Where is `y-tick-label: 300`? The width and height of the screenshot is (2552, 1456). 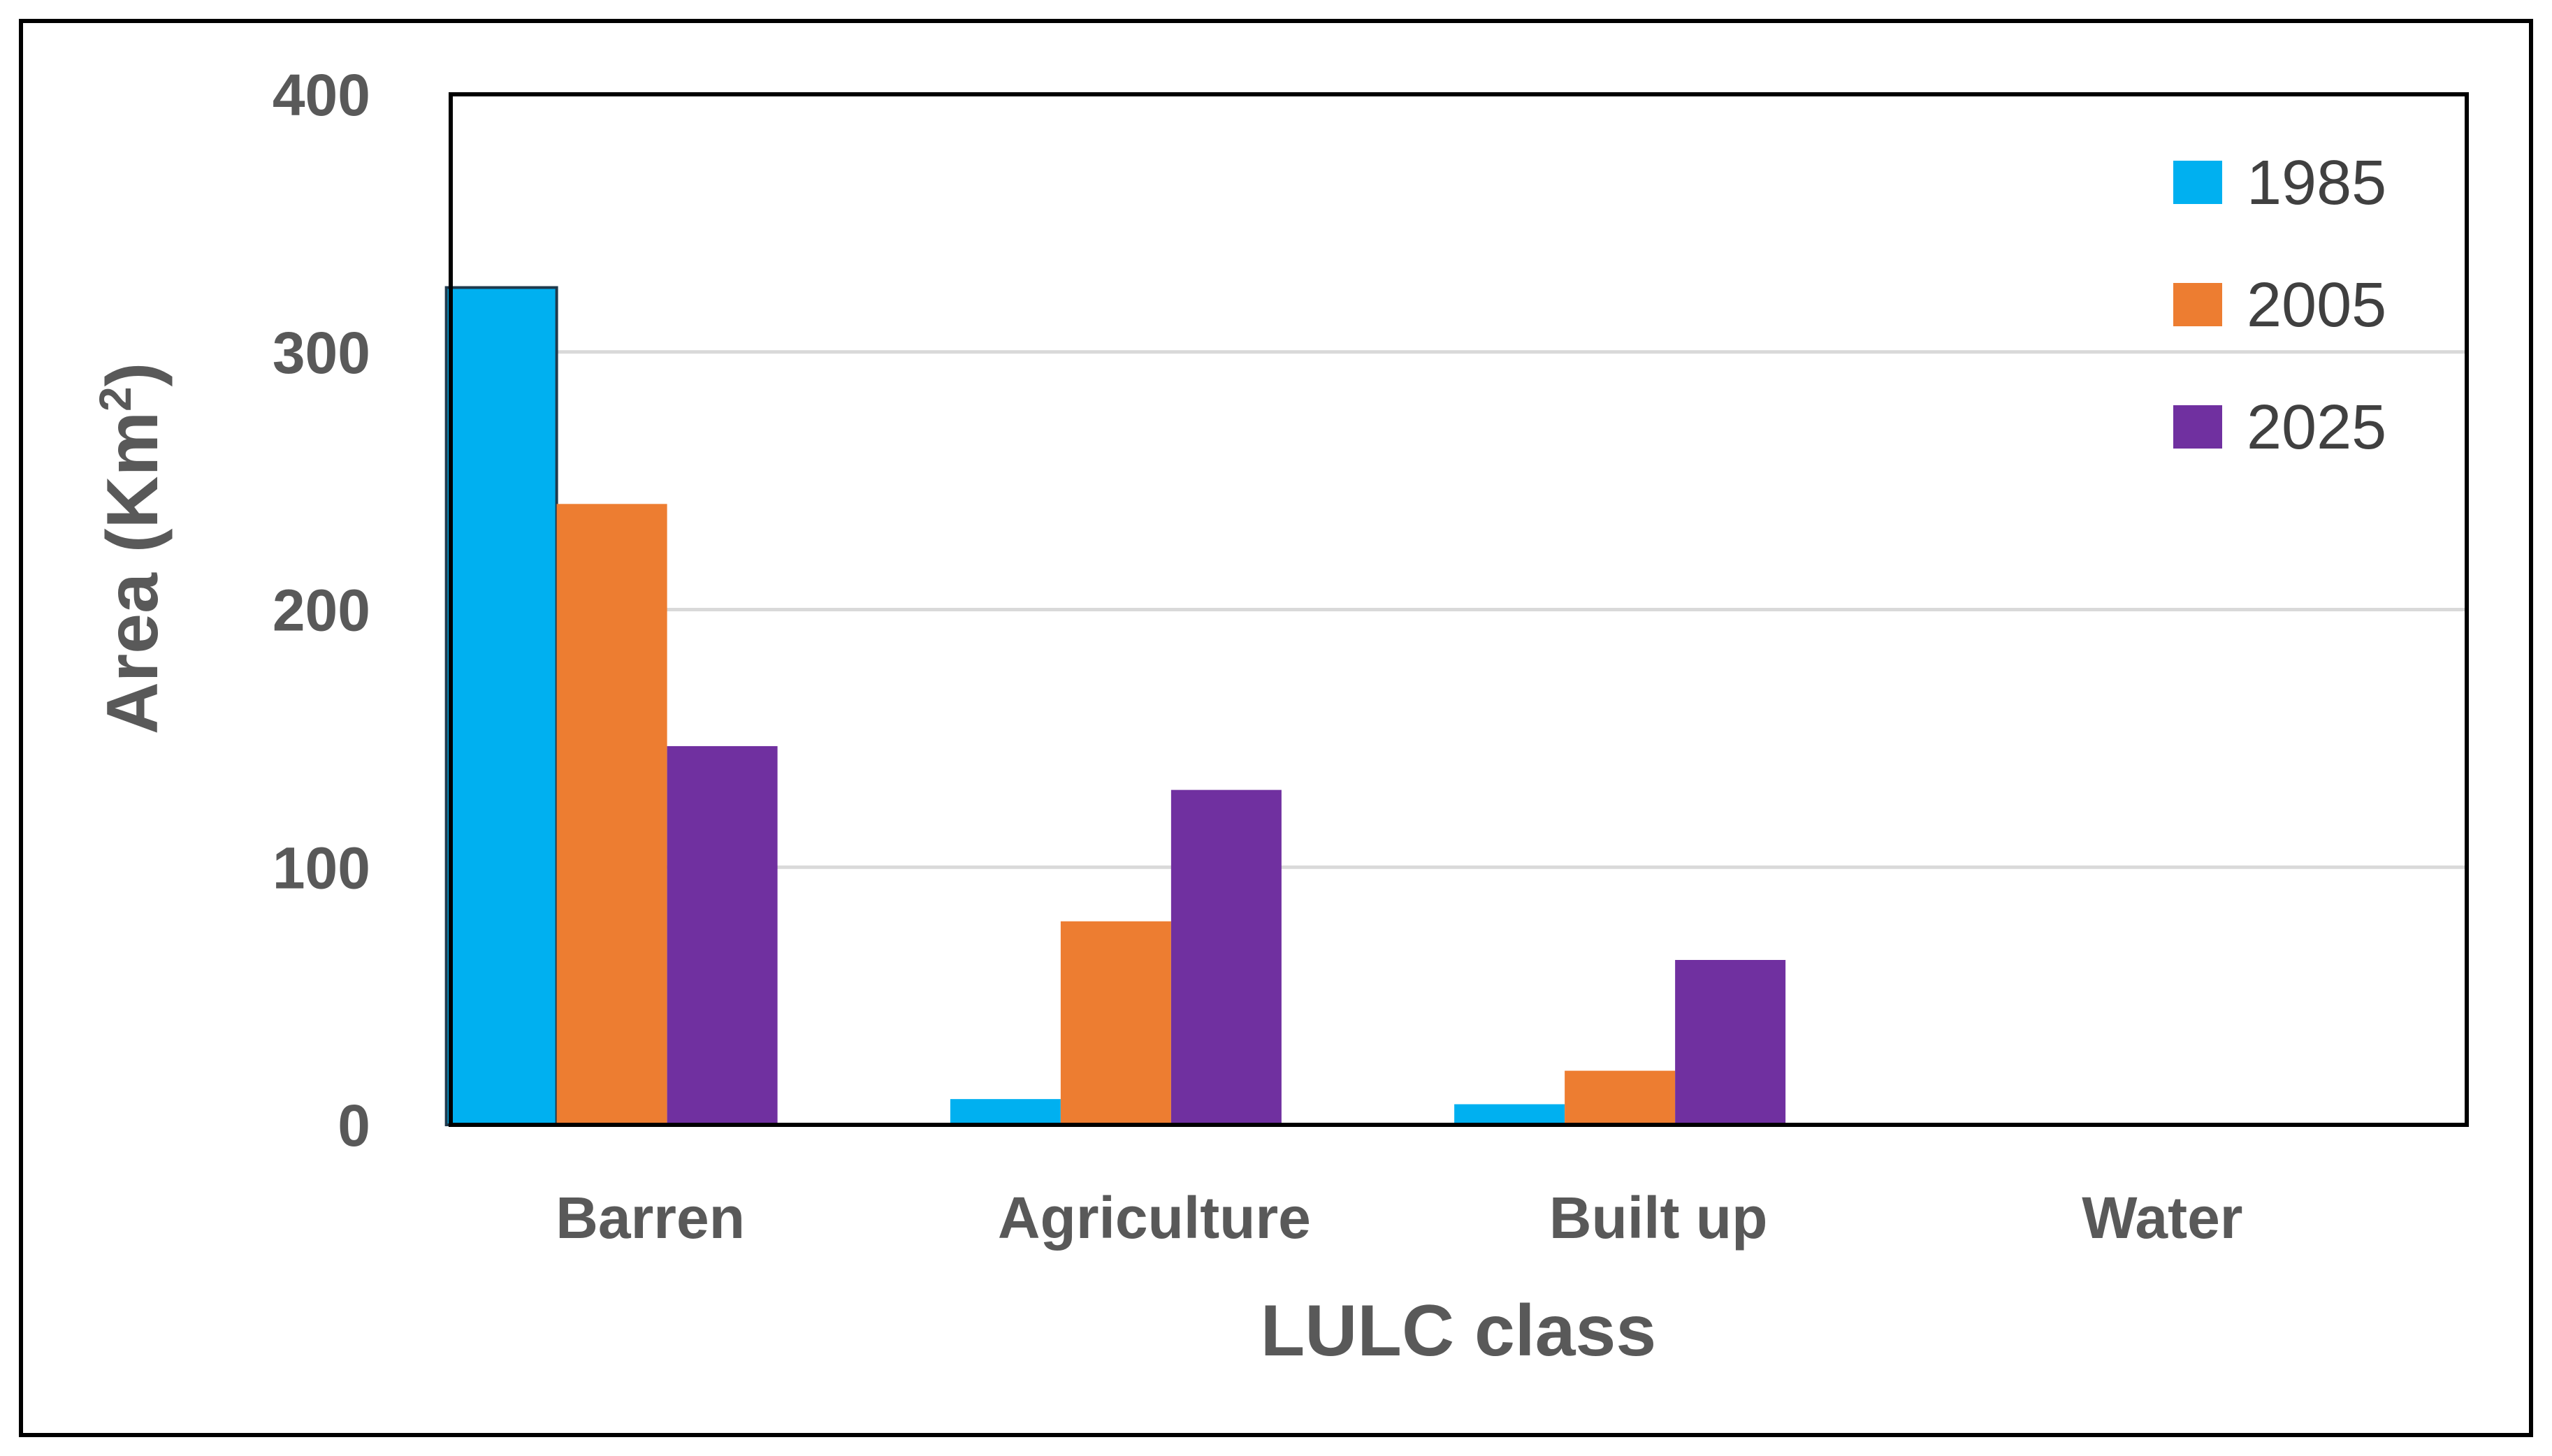 y-tick-label: 300 is located at coordinates (321, 353).